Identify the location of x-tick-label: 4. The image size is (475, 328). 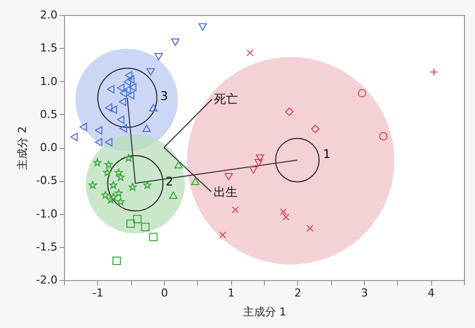
(431, 293).